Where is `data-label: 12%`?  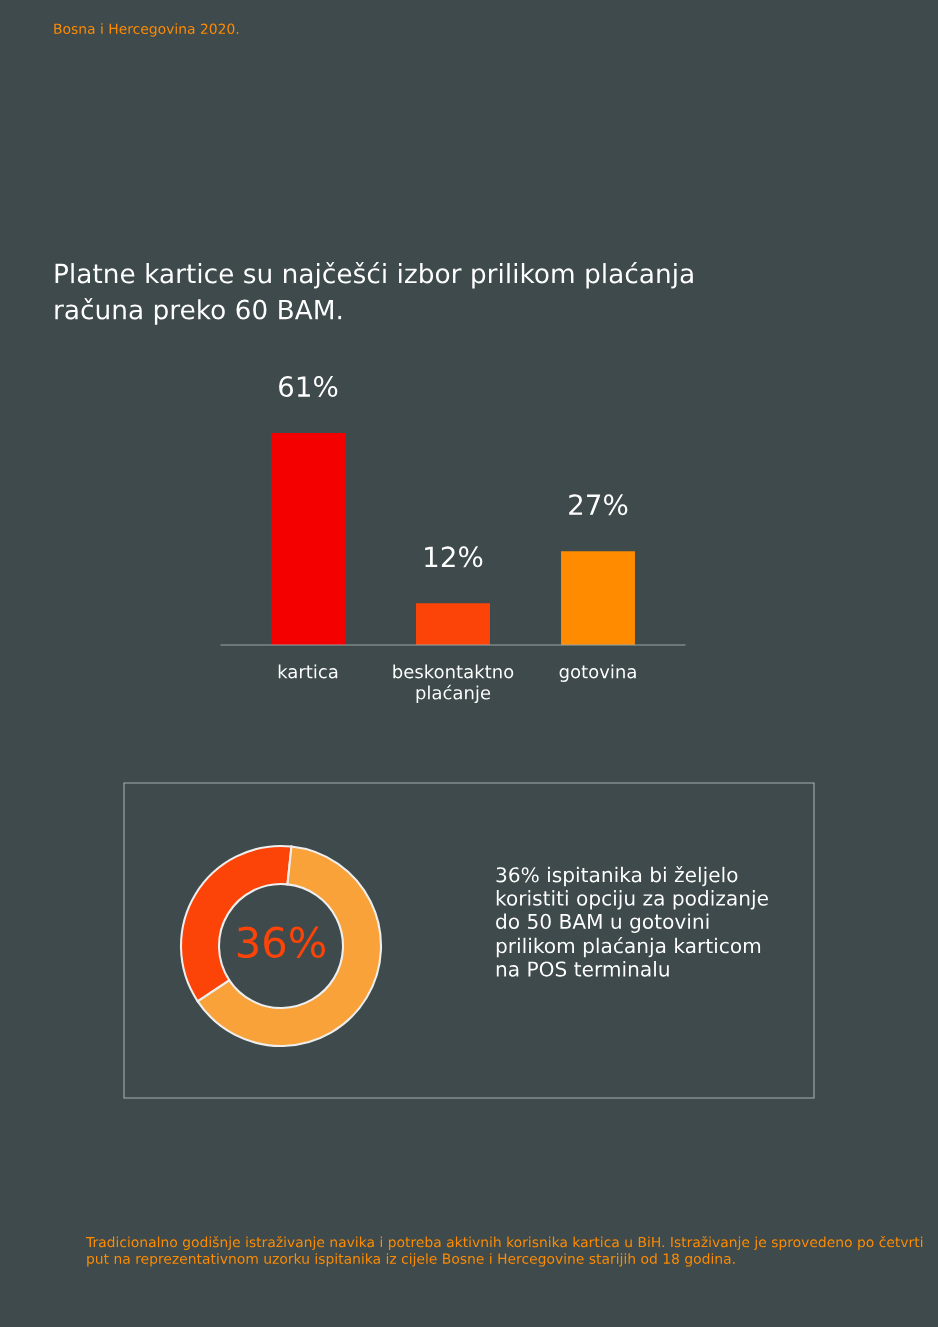 data-label: 12% is located at coordinates (454, 557).